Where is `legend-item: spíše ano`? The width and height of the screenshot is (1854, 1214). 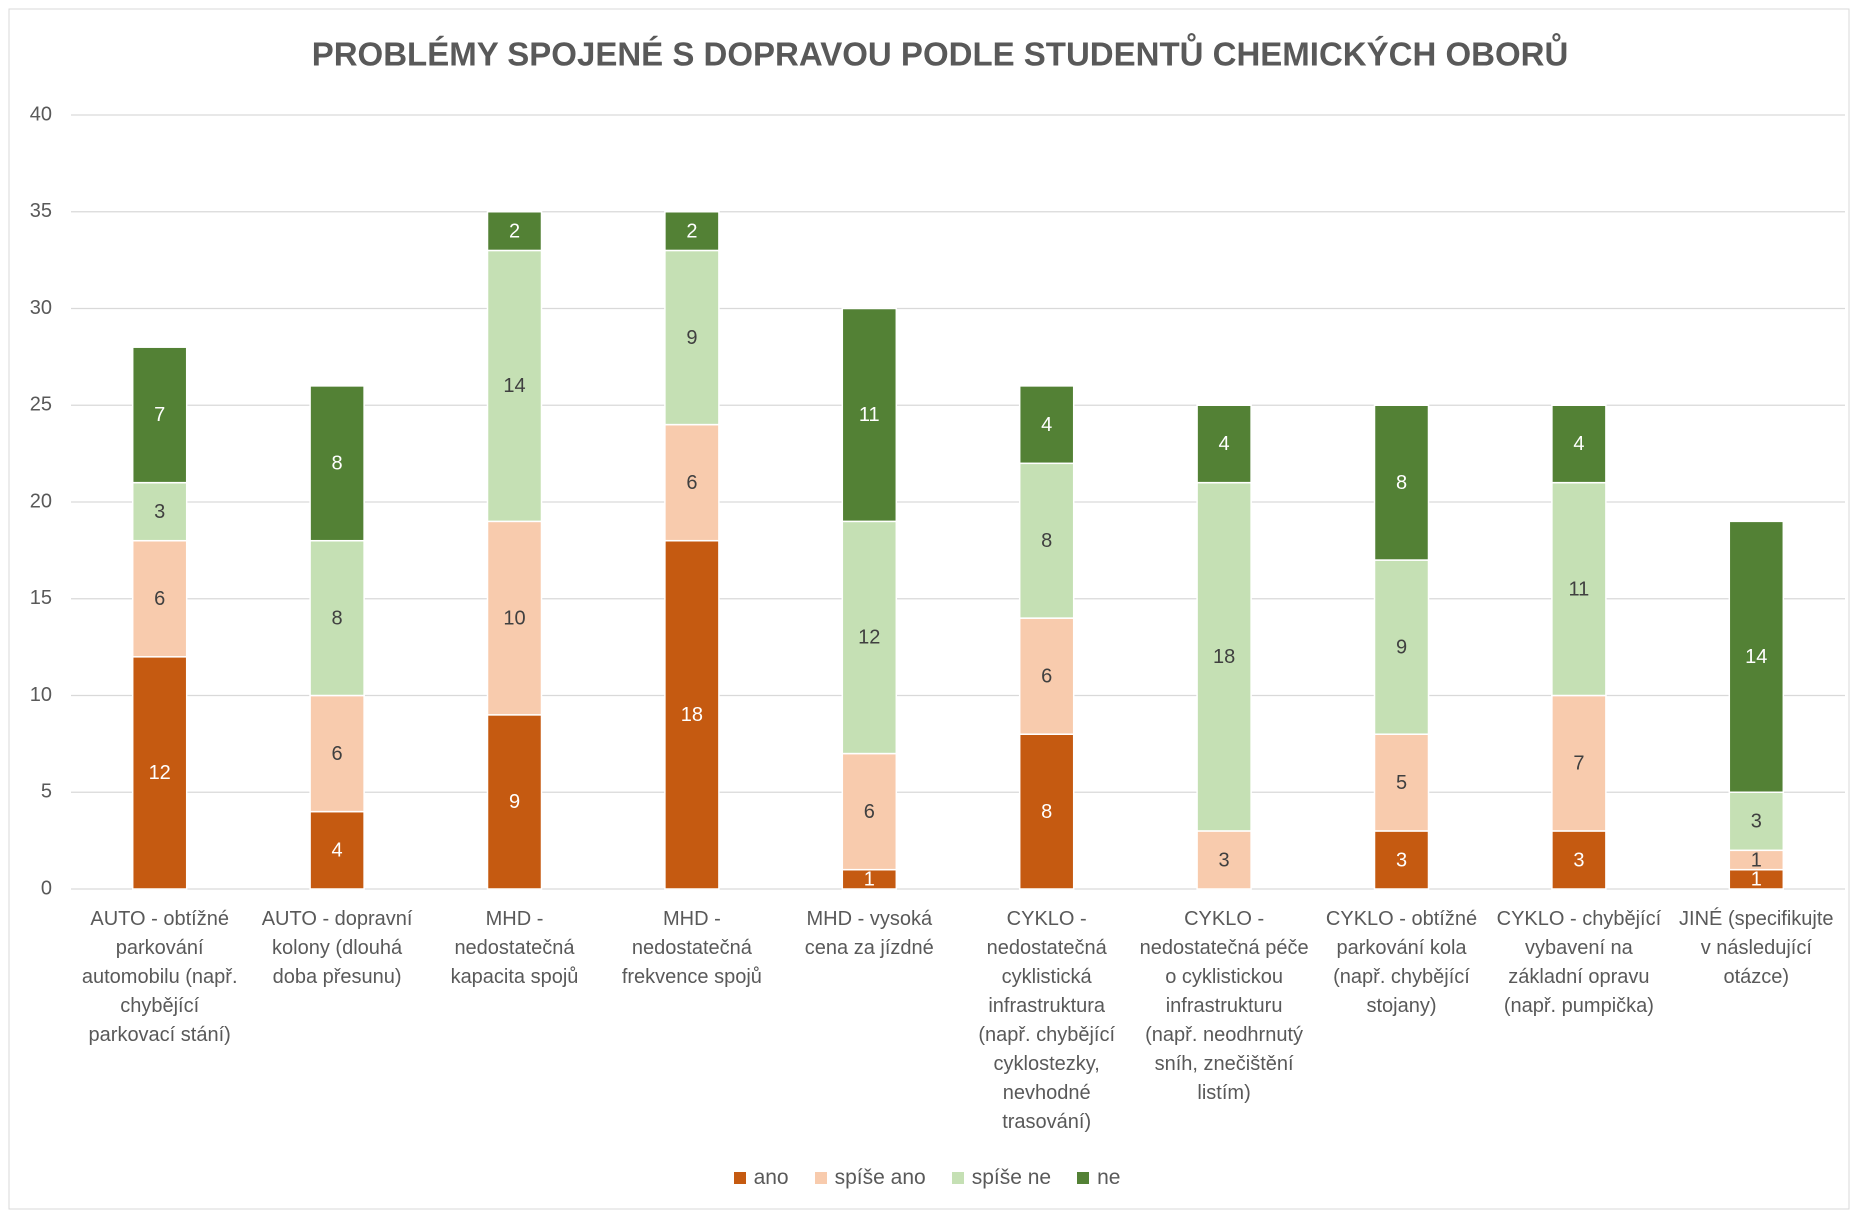
legend-item: spíše ano is located at coordinates (870, 1178).